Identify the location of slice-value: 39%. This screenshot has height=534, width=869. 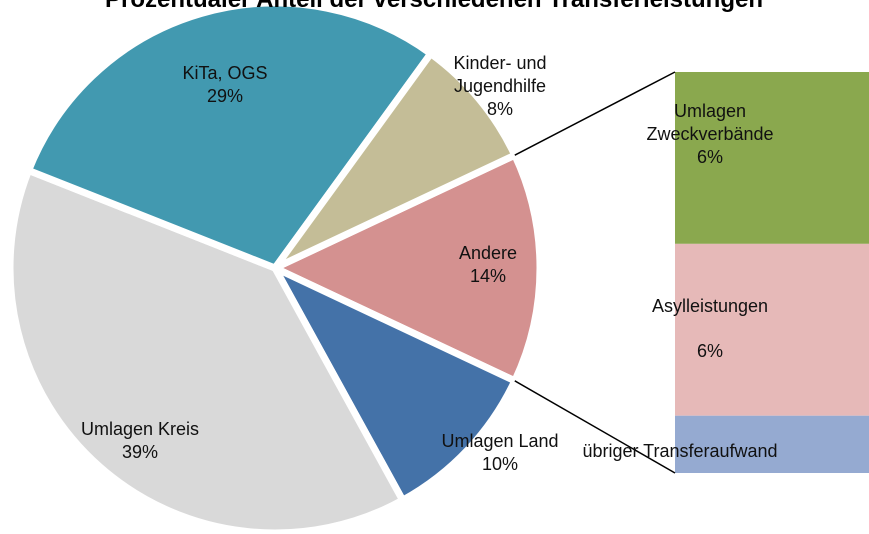
(140, 452).